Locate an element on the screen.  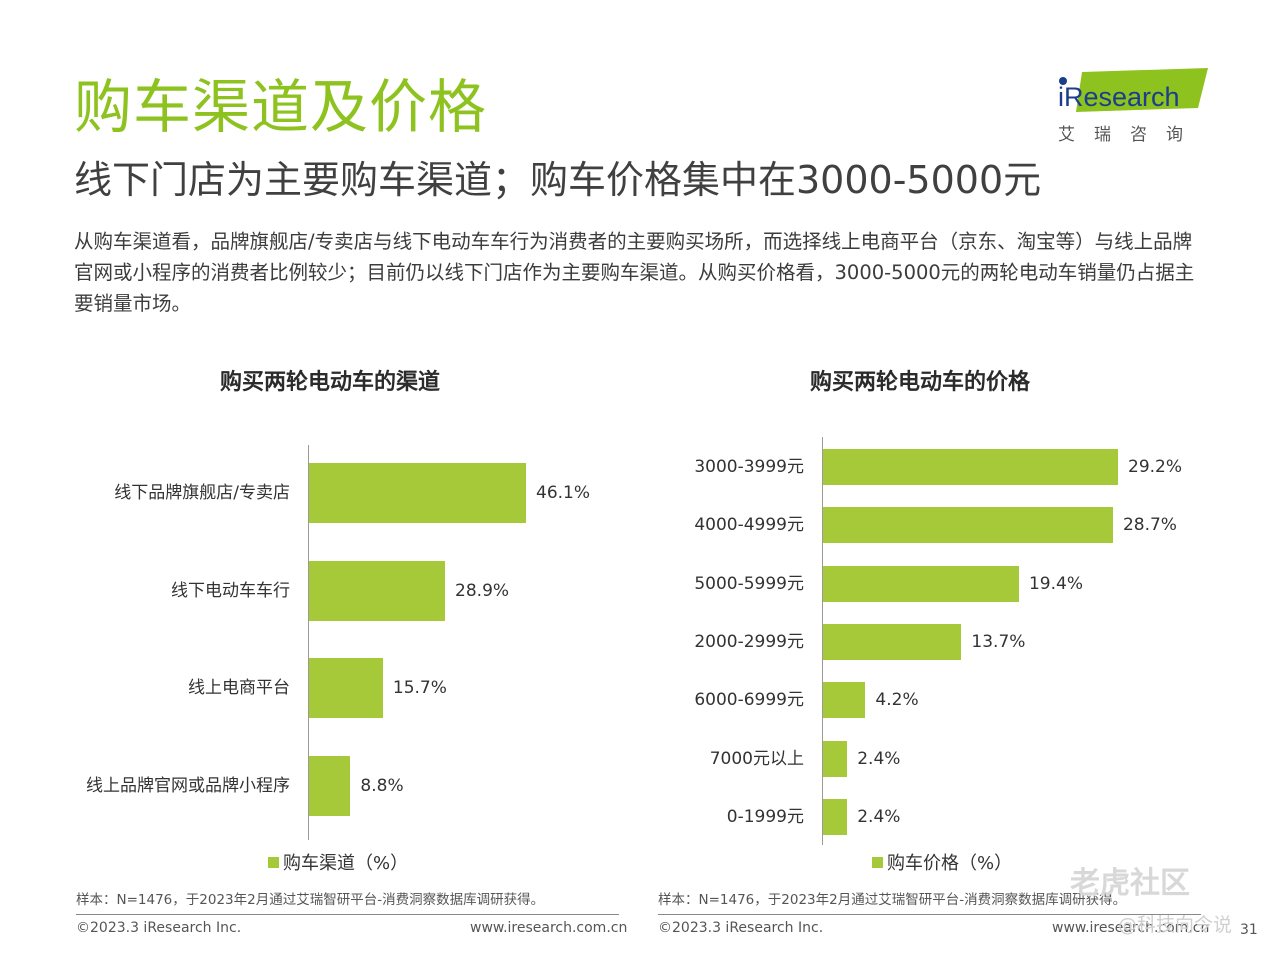
value-label: 8.8% is located at coordinates (382, 785).